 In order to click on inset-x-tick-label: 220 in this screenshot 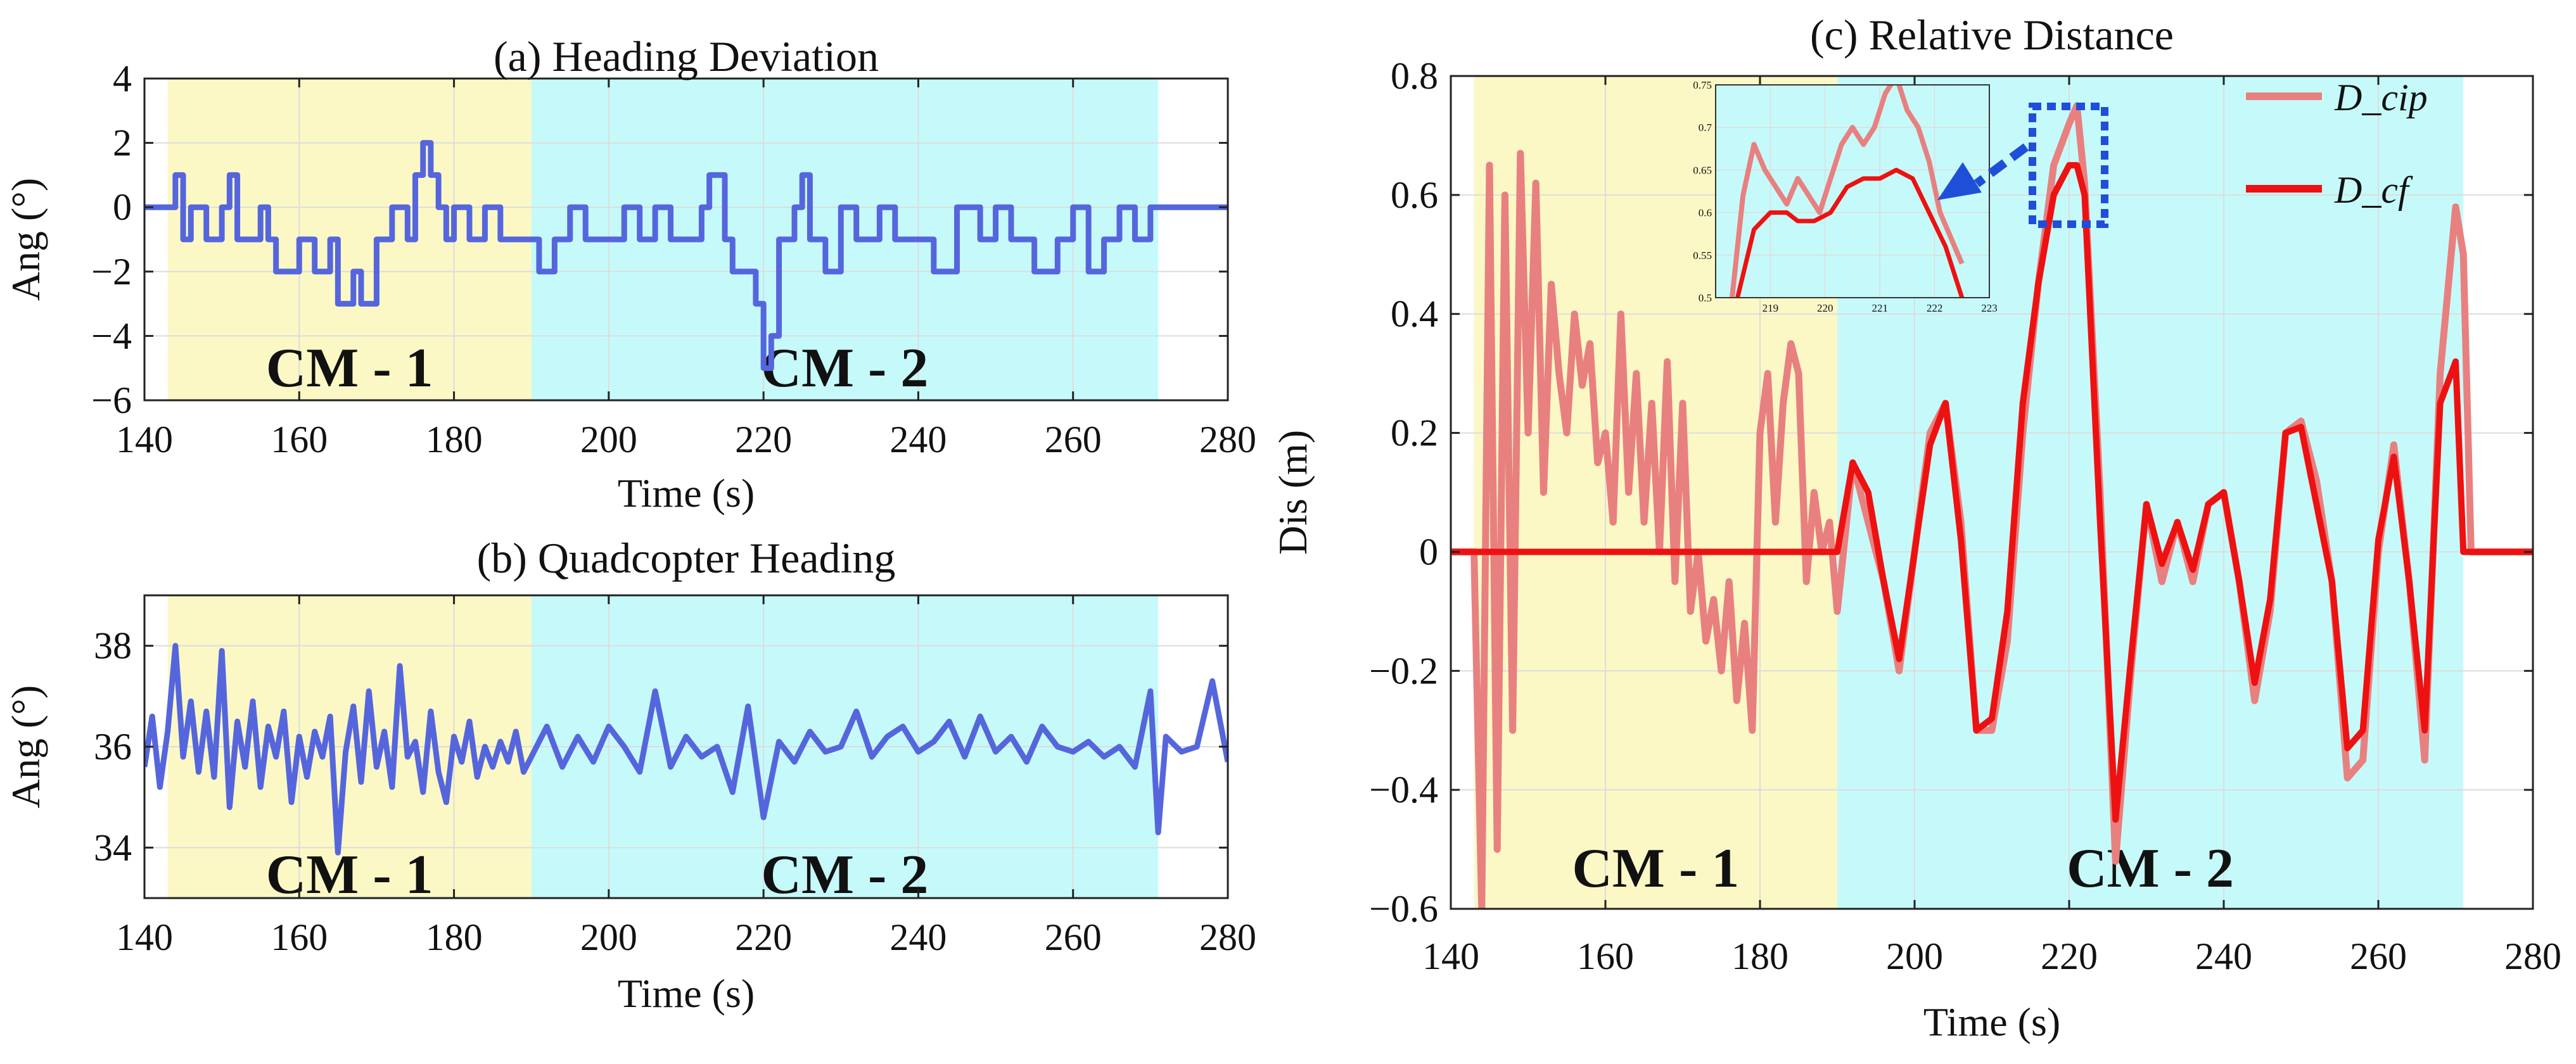, I will do `click(1825, 308)`.